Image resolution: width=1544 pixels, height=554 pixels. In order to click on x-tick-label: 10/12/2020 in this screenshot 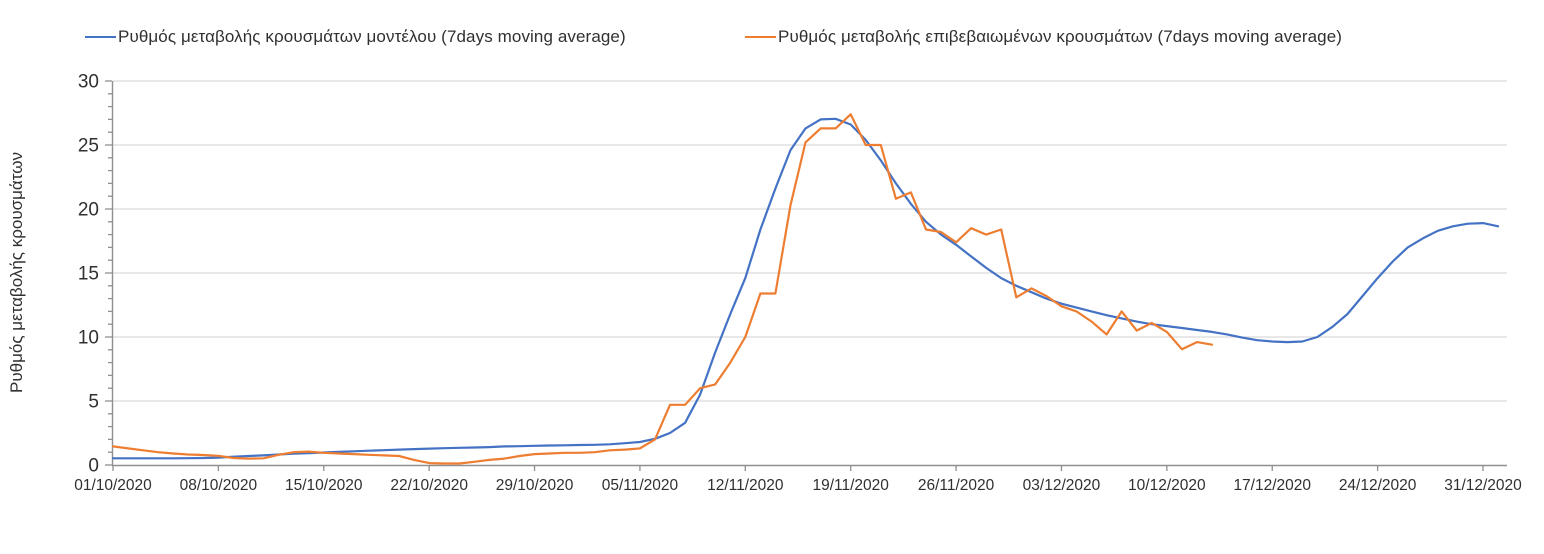, I will do `click(1167, 485)`.